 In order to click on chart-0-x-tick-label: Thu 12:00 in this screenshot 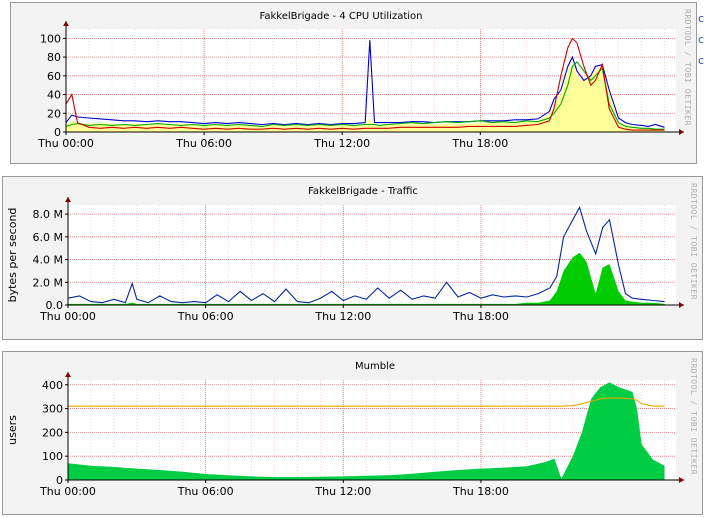, I will do `click(341, 143)`.